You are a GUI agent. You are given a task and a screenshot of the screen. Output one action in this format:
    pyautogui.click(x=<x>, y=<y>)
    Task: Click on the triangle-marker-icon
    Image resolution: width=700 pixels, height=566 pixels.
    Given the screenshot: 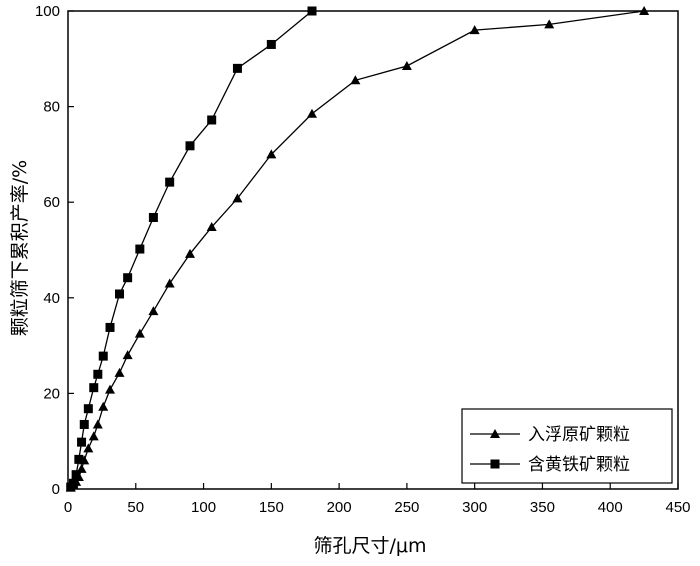 What is the action you would take?
    pyautogui.click(x=495, y=433)
    